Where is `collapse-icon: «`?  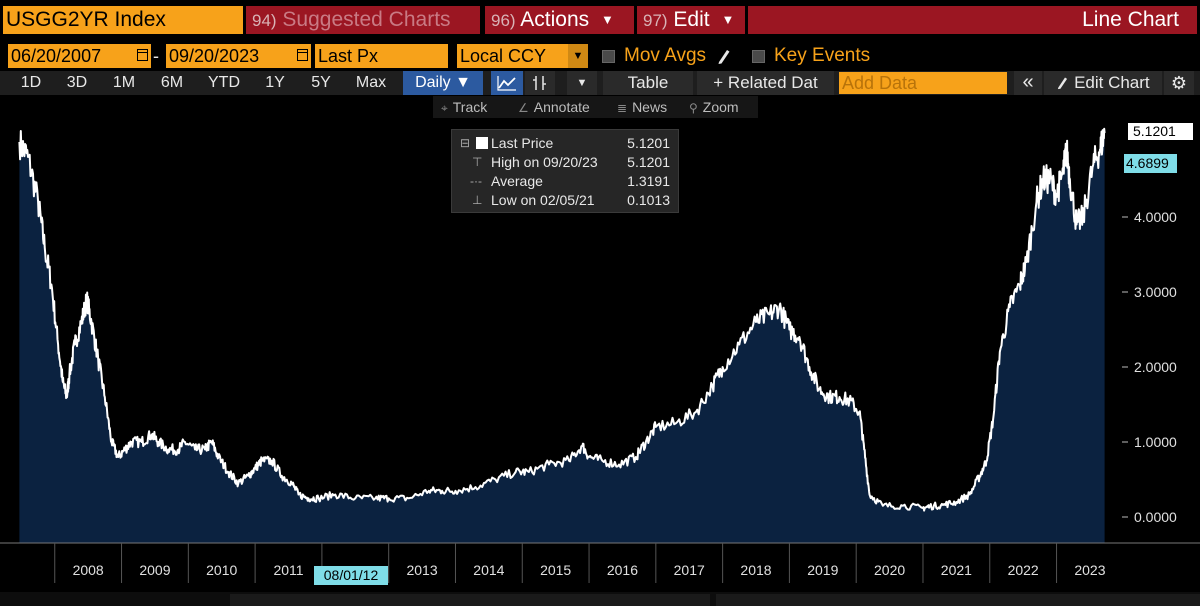 collapse-icon: « is located at coordinates (1028, 83).